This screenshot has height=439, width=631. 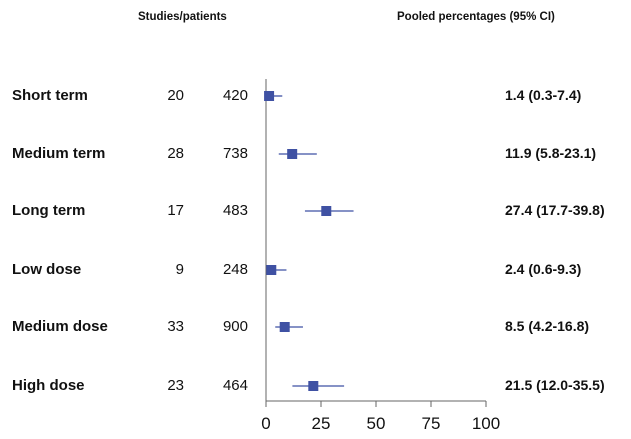 What do you see at coordinates (235, 153) in the screenshot?
I see `row-patients: 738` at bounding box center [235, 153].